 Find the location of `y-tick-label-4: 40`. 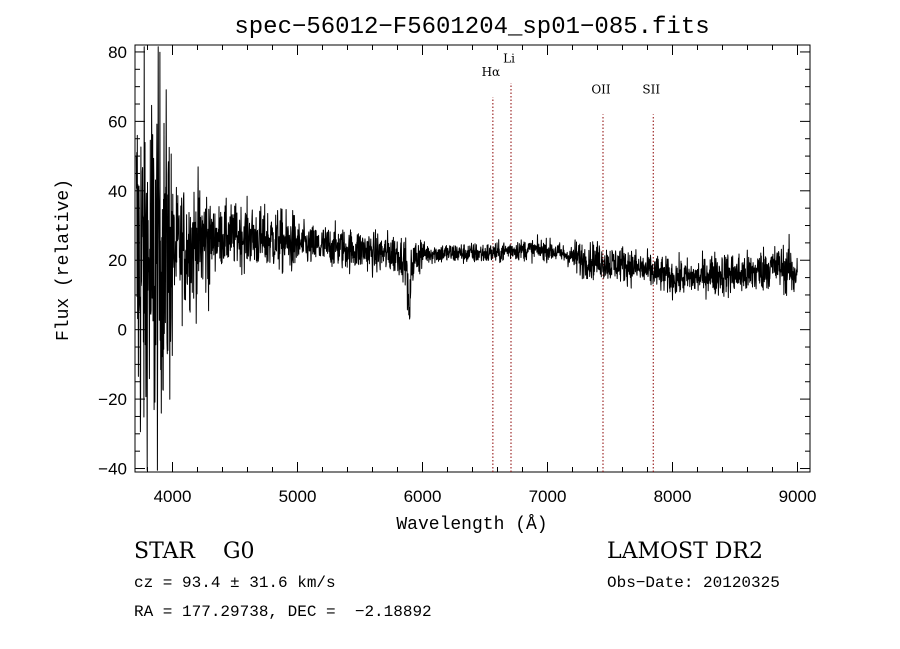

y-tick-label-4: 40 is located at coordinates (117, 191).